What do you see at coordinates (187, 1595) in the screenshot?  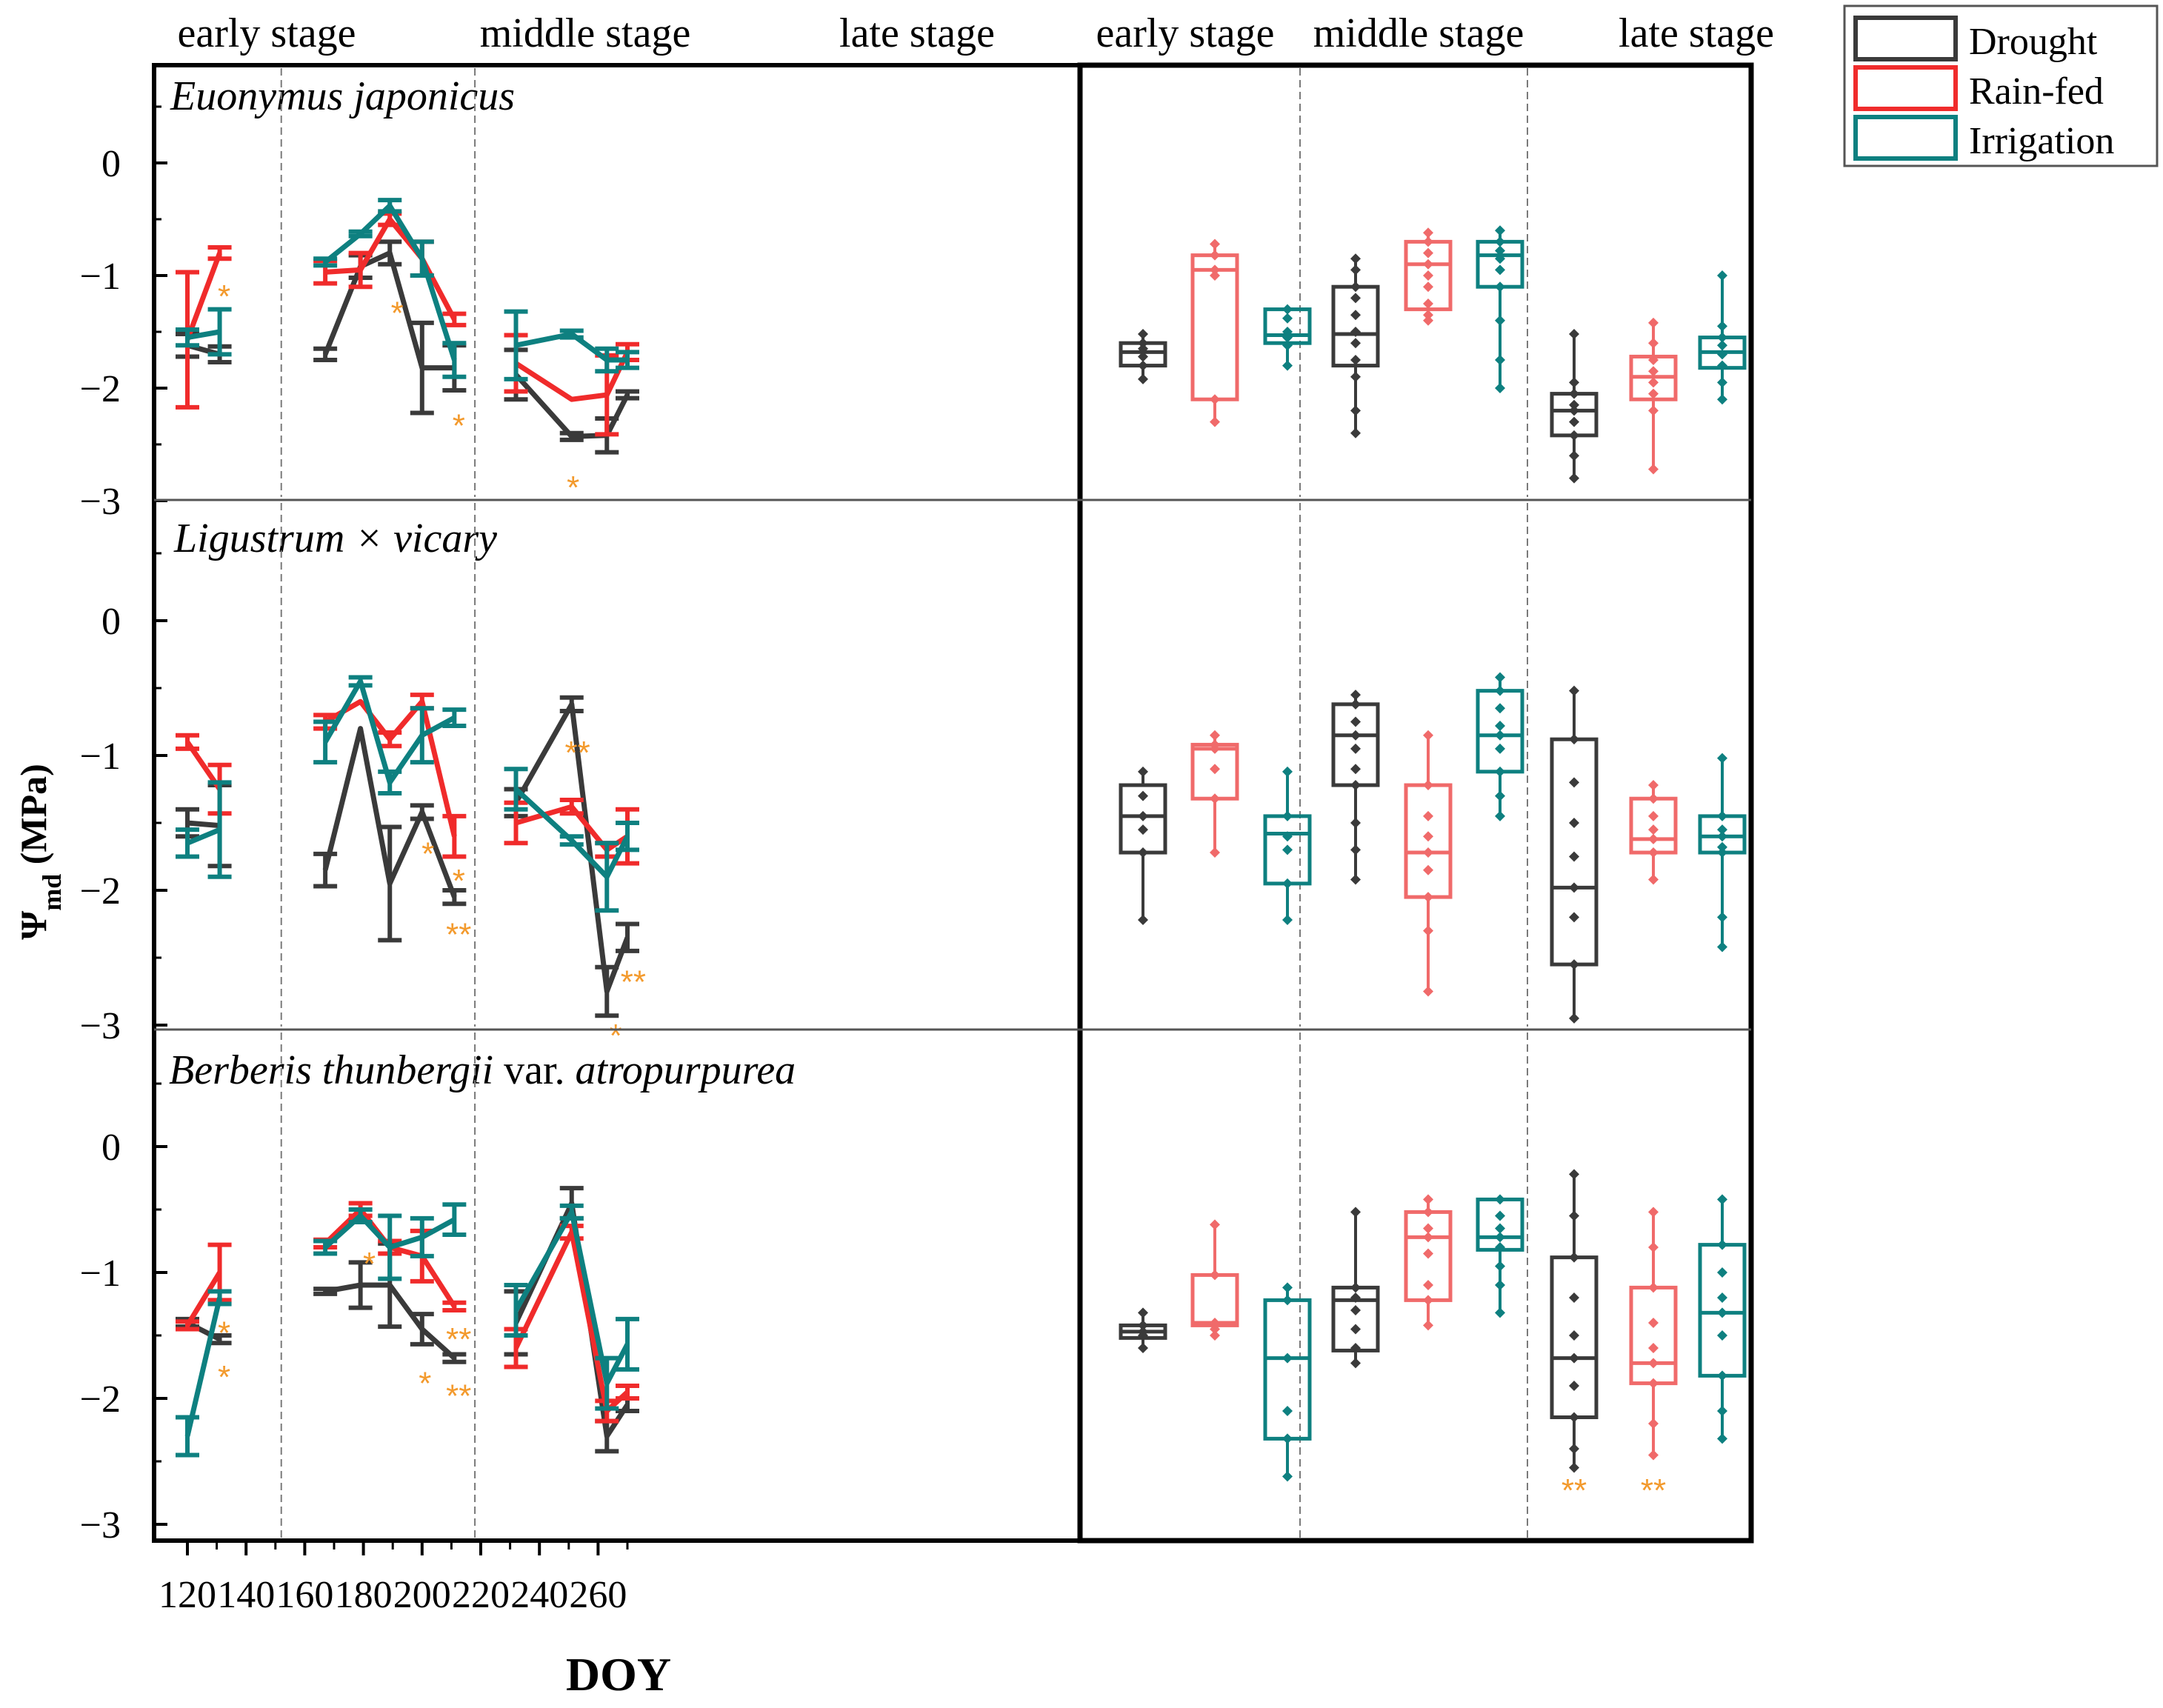 I see `x-tick-label: 120` at bounding box center [187, 1595].